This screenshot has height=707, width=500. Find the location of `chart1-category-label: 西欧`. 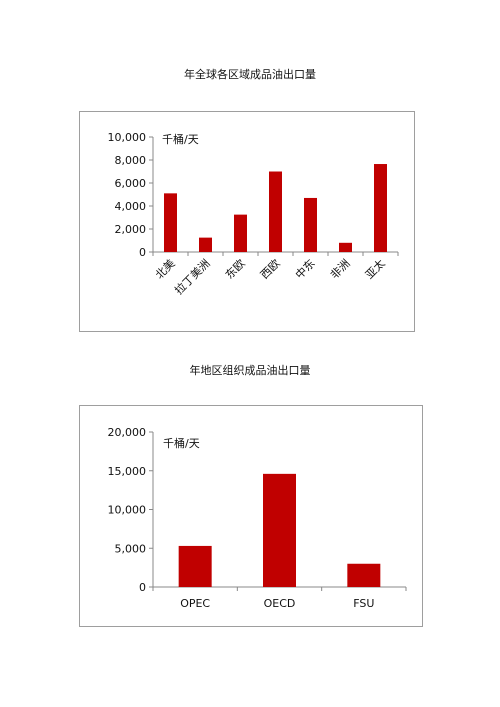

chart1-category-label: 西欧 is located at coordinates (270, 269).